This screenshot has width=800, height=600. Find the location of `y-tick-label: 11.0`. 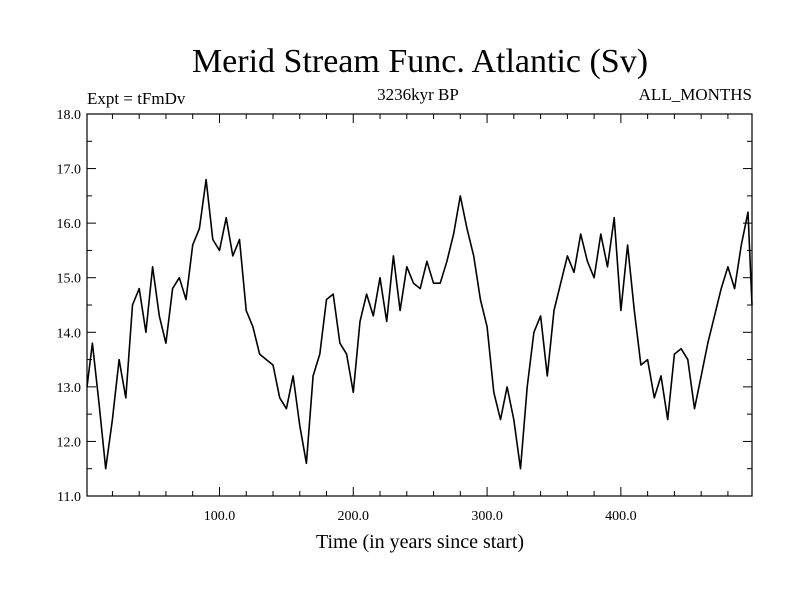

y-tick-label: 11.0 is located at coordinates (69, 497).